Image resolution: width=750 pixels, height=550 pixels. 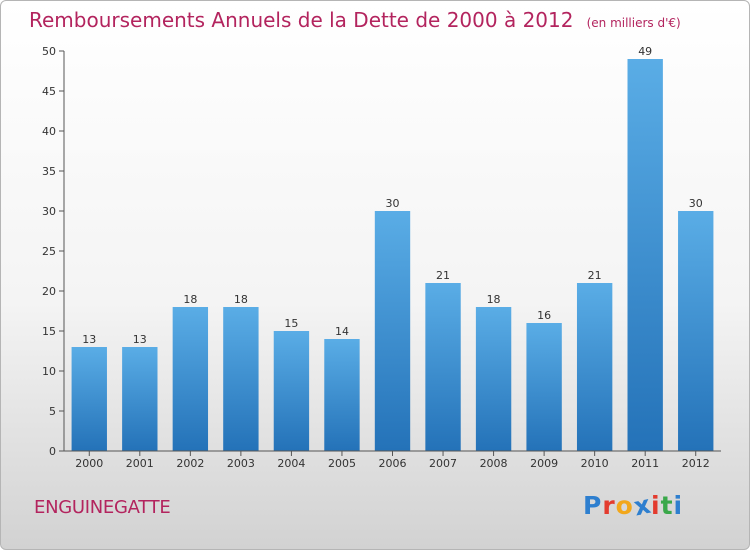 I want to click on logo-letter: o, so click(x=624, y=505).